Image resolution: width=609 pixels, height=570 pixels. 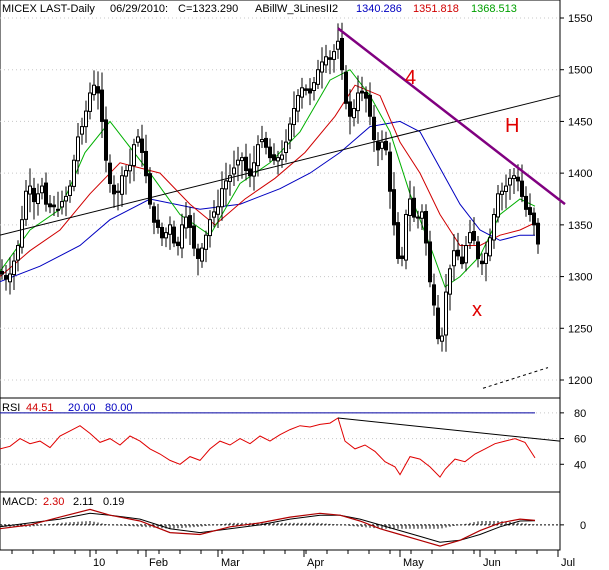 What do you see at coordinates (512, 126) in the screenshot?
I see `annotation-h: H` at bounding box center [512, 126].